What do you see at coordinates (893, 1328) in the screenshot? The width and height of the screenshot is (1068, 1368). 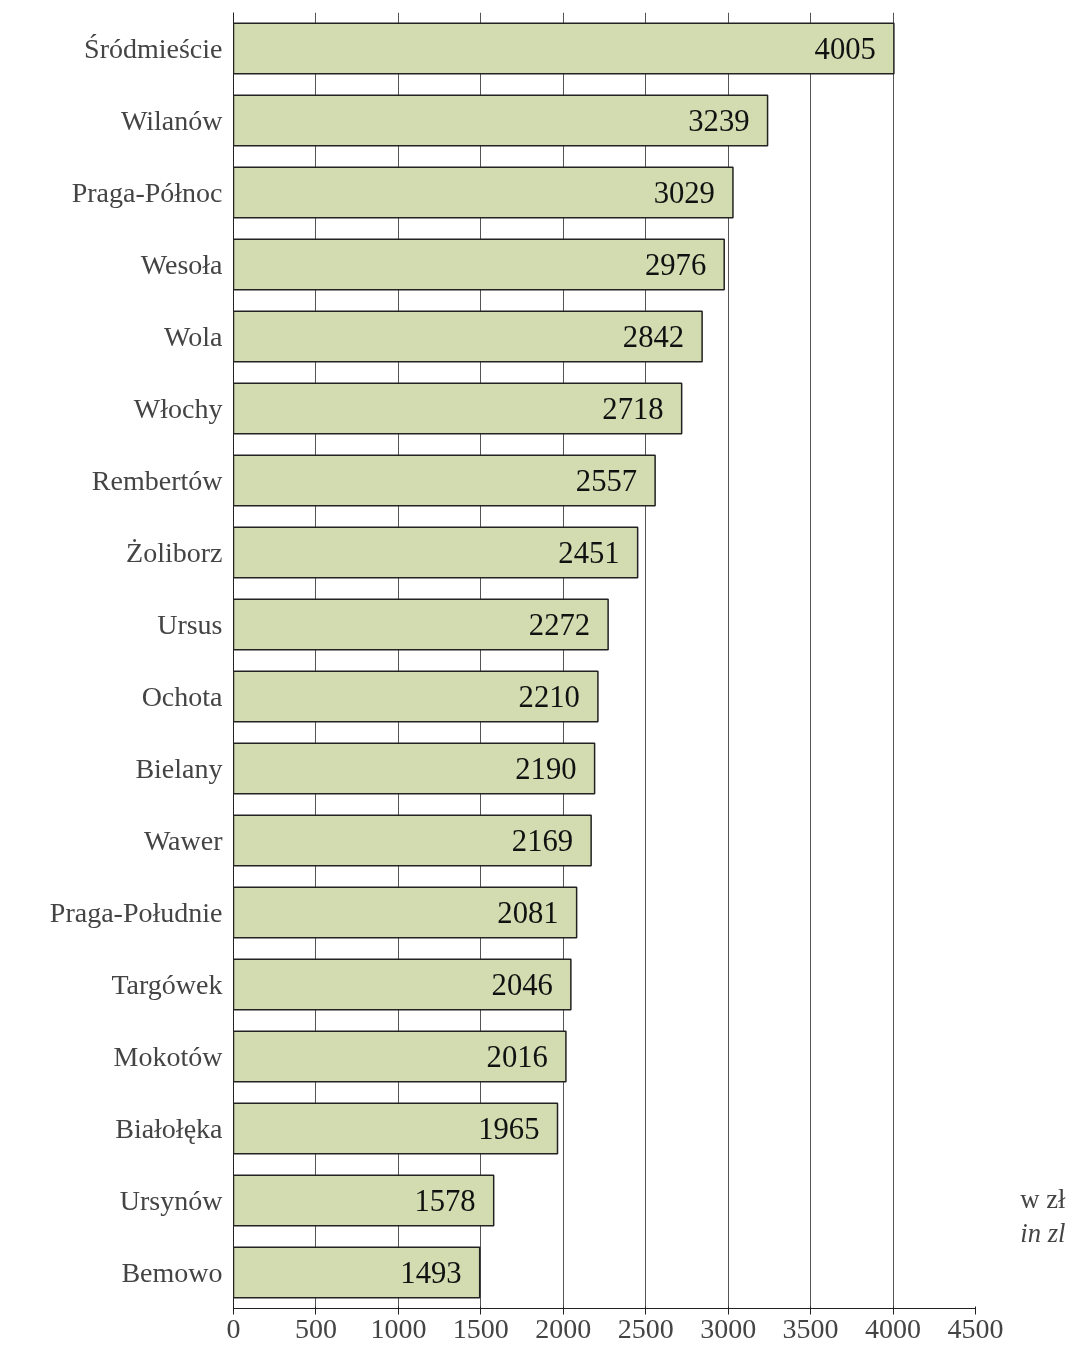 I see `x-tick-label: 4000` at bounding box center [893, 1328].